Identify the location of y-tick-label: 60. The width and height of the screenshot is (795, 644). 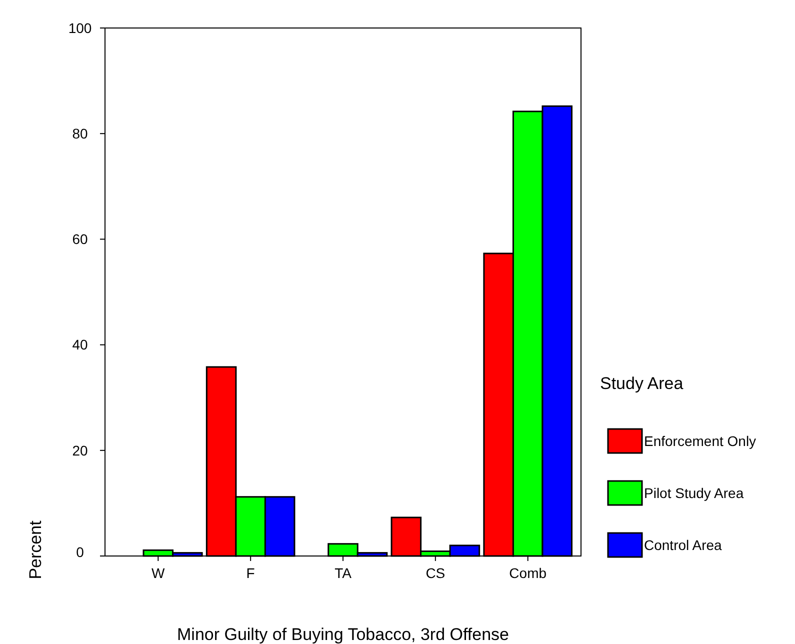
(80, 239).